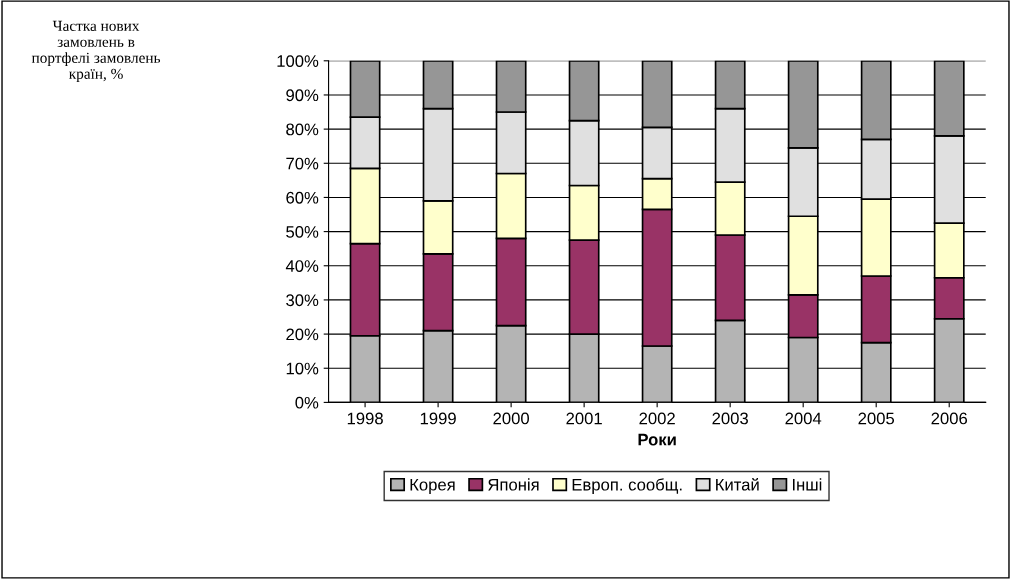  What do you see at coordinates (627, 486) in the screenshot?
I see `legend-label: Европ. сообщ.` at bounding box center [627, 486].